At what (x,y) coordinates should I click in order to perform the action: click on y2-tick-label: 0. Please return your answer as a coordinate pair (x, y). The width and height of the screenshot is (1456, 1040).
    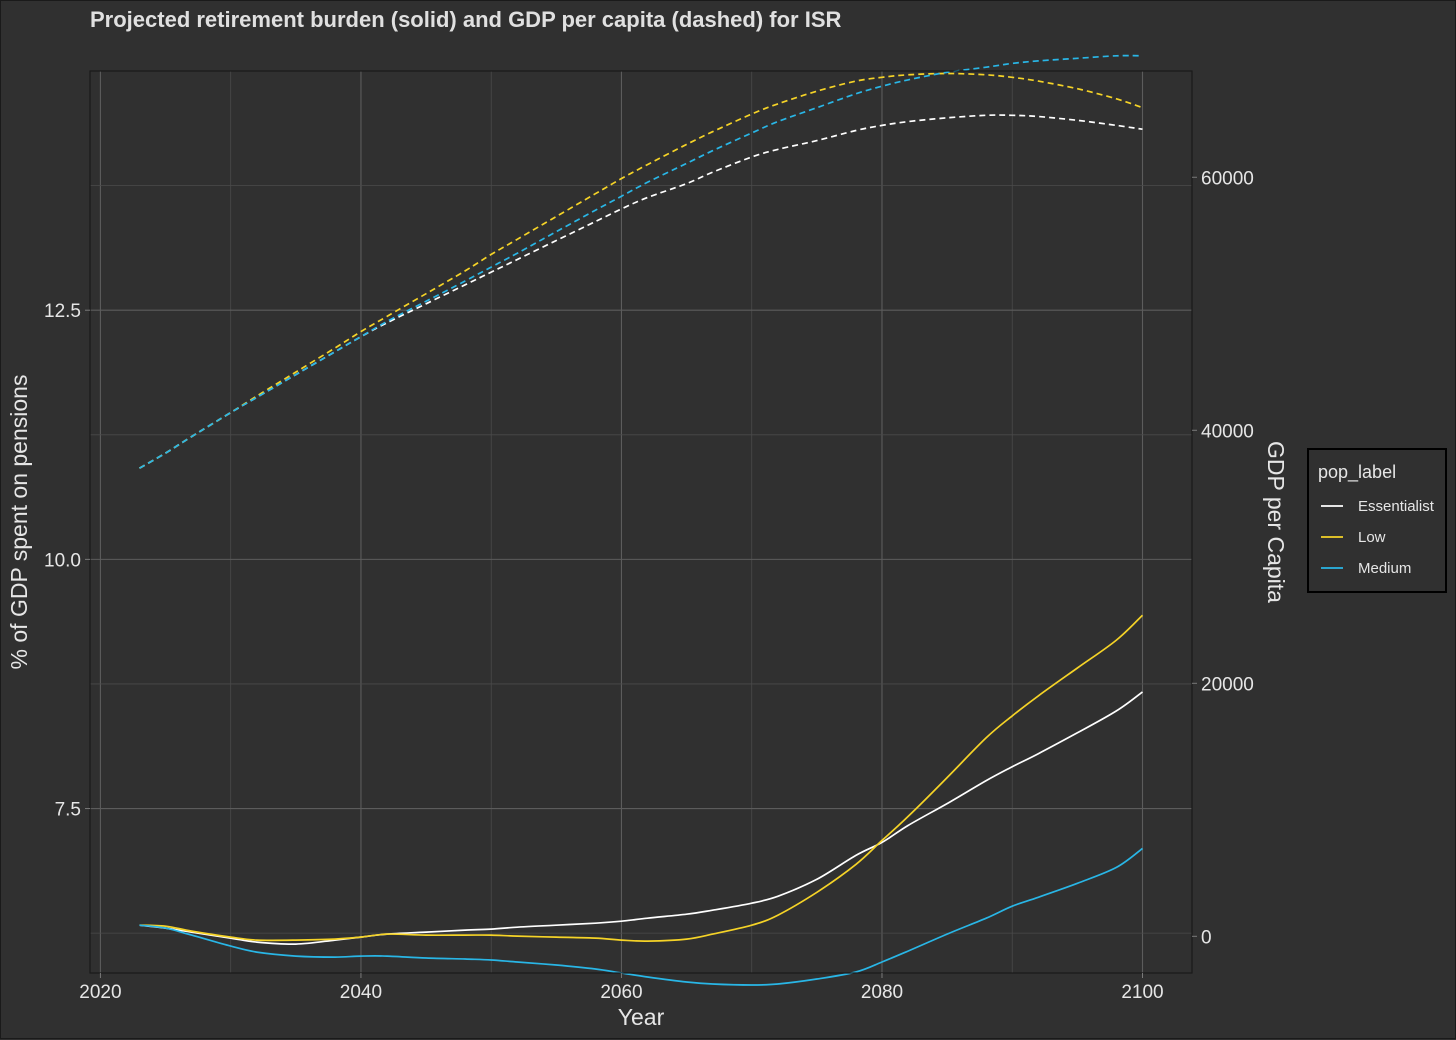
    Looking at the image, I should click on (1206, 937).